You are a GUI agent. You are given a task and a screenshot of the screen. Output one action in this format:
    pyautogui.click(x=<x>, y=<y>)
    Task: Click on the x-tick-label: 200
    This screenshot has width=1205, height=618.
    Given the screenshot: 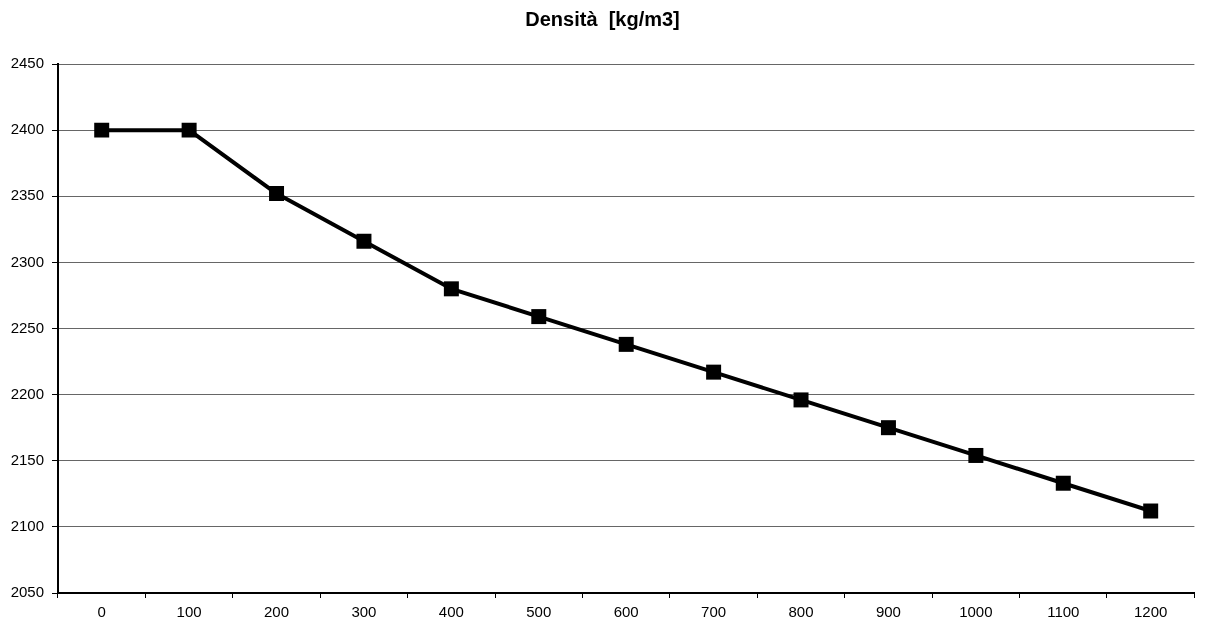 What is the action you would take?
    pyautogui.click(x=277, y=610)
    